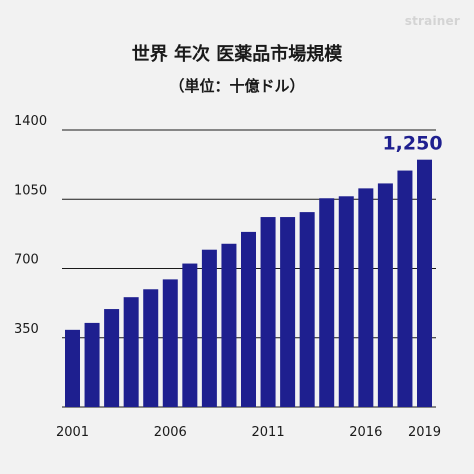  I want to click on annotations: 1,250, so click(412, 144).